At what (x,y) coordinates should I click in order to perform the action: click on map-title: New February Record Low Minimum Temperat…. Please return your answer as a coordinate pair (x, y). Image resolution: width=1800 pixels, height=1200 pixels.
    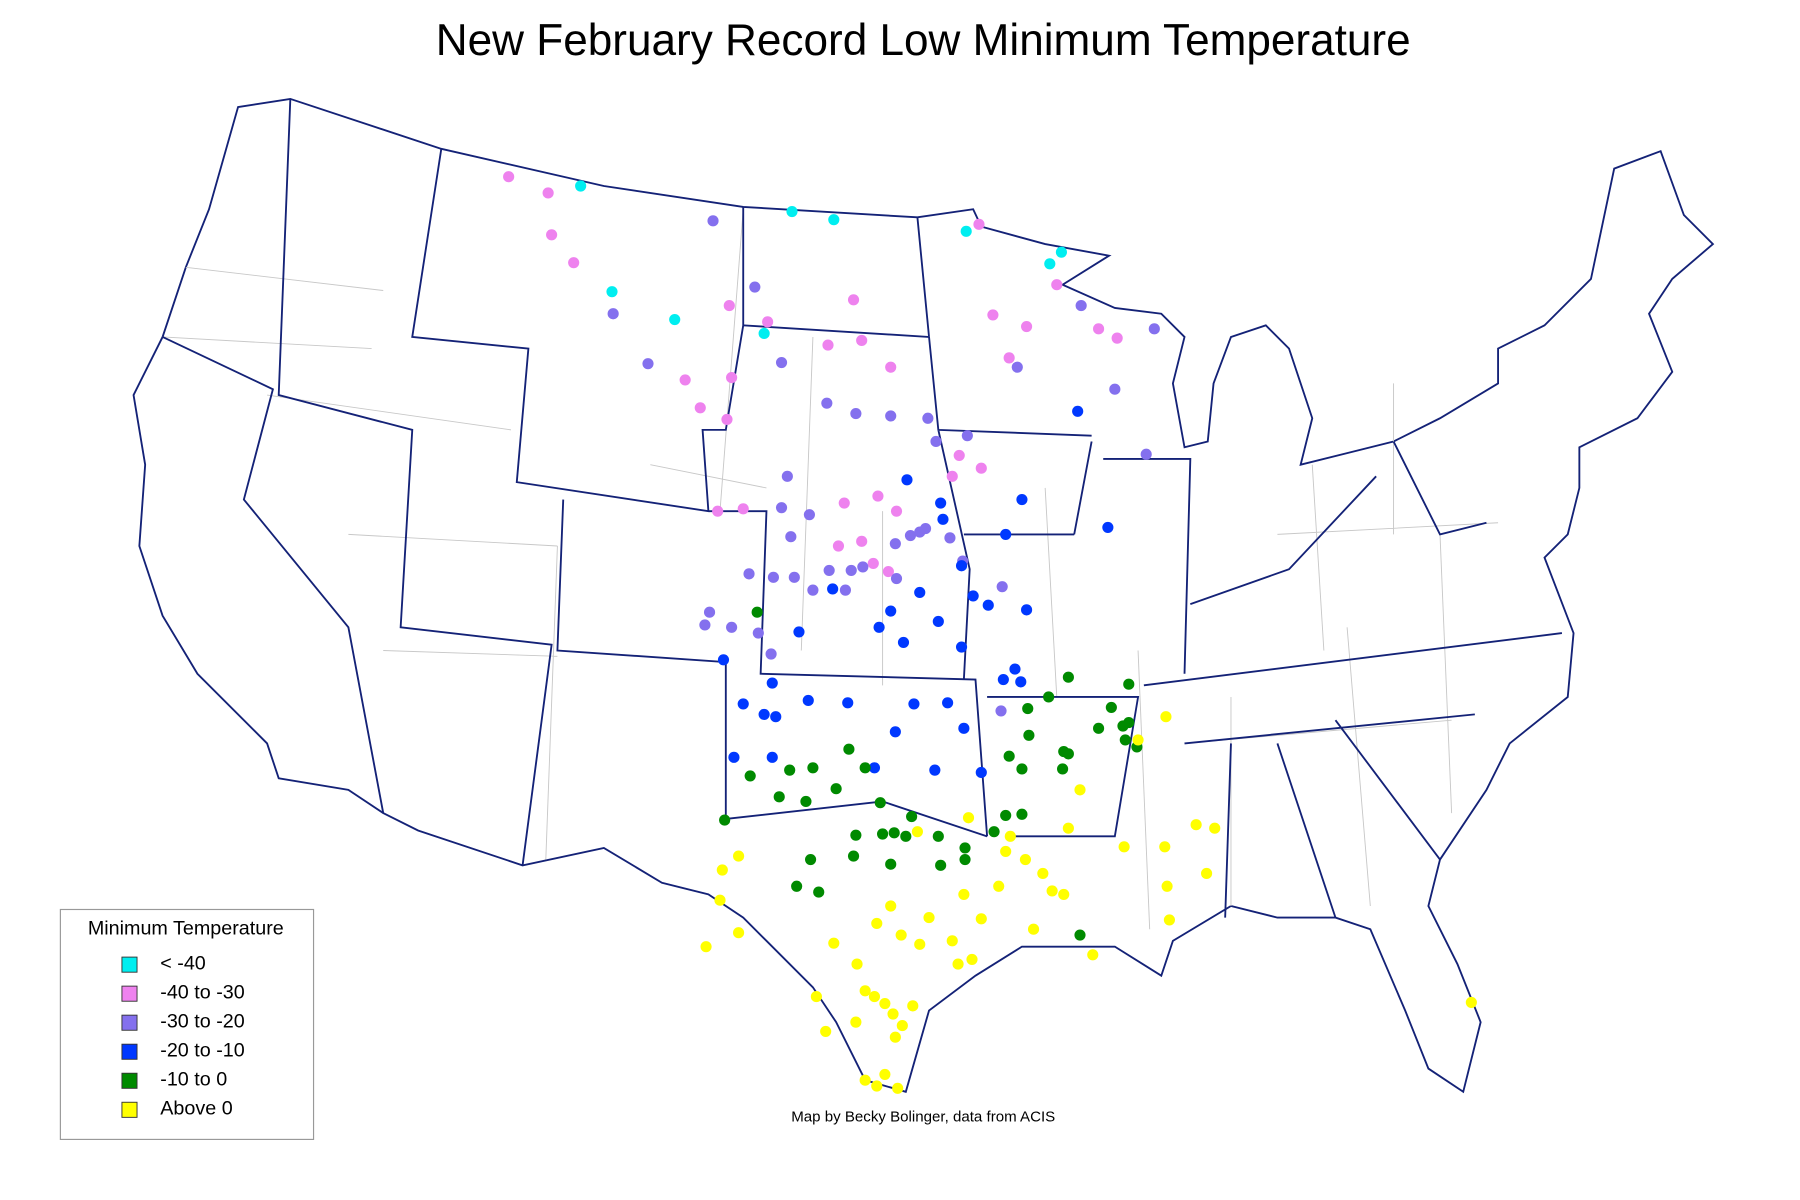
    Looking at the image, I should click on (923, 40).